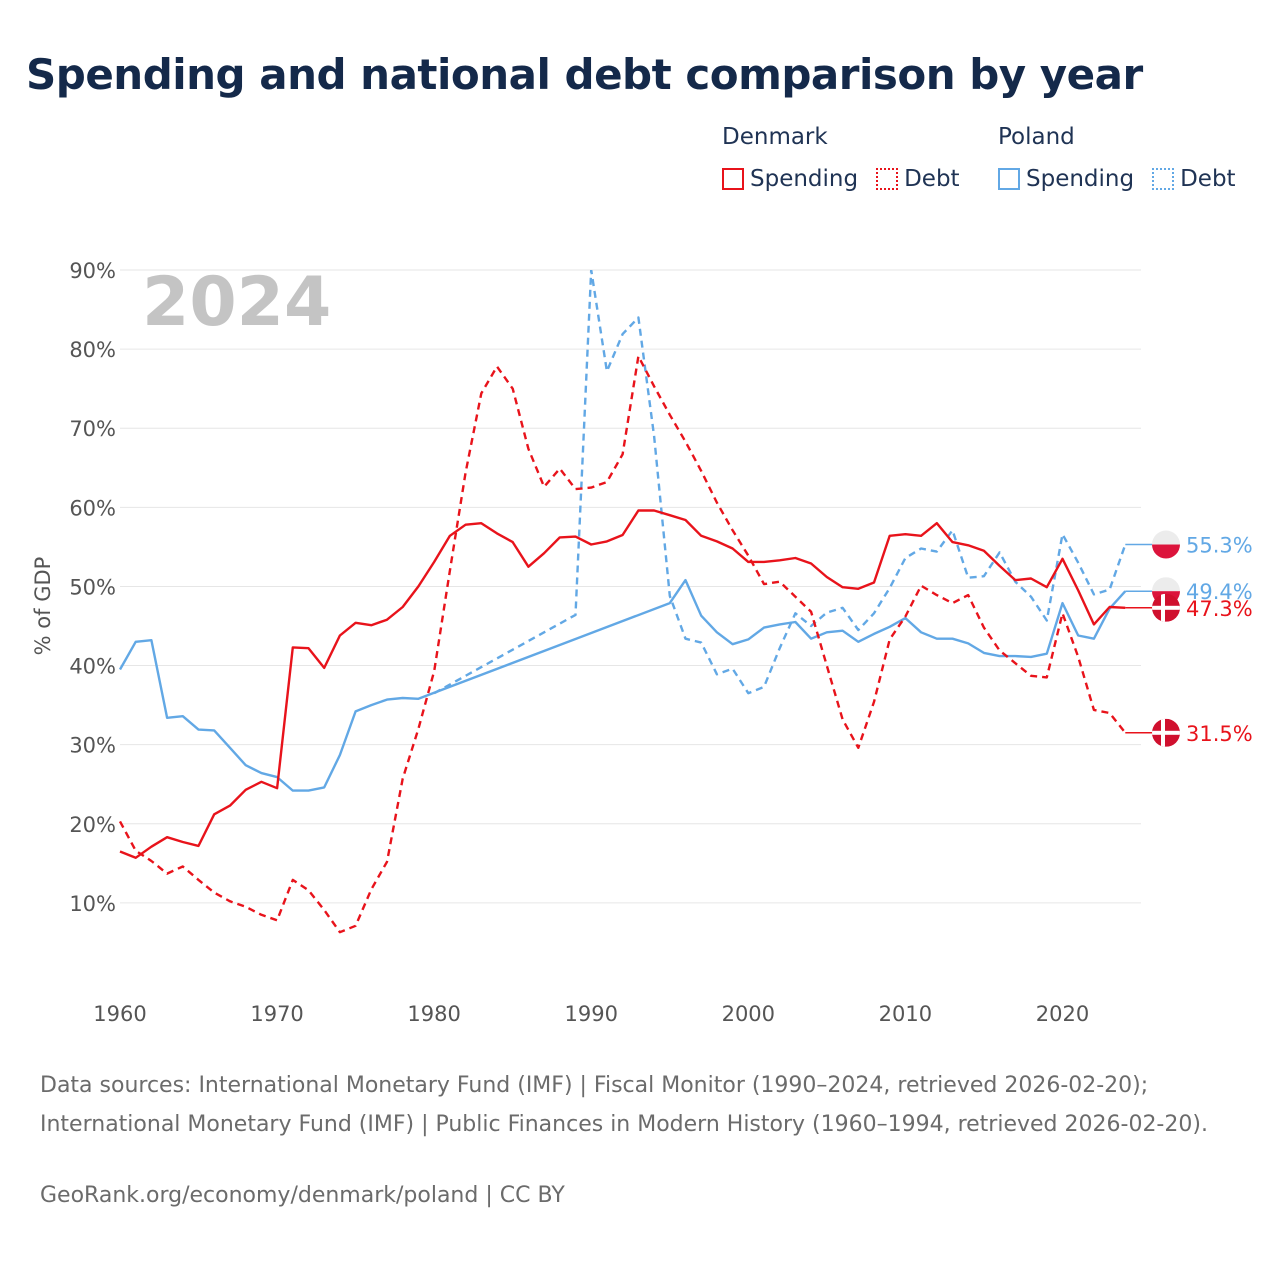  Describe the element at coordinates (1219, 609) in the screenshot. I see `end-value-label: 47.3%` at that location.